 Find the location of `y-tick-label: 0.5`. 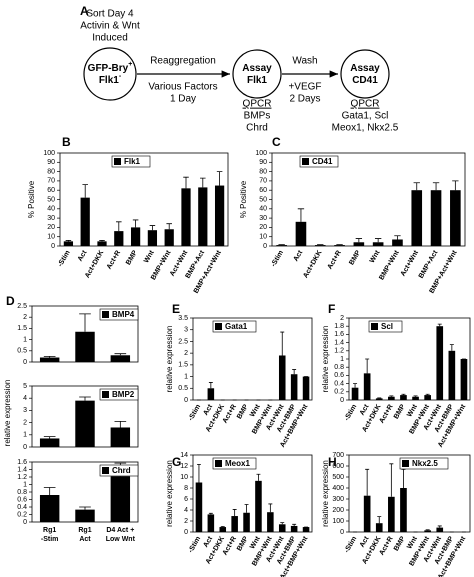

y-tick-label: 0.5 is located at coordinates (183, 388).